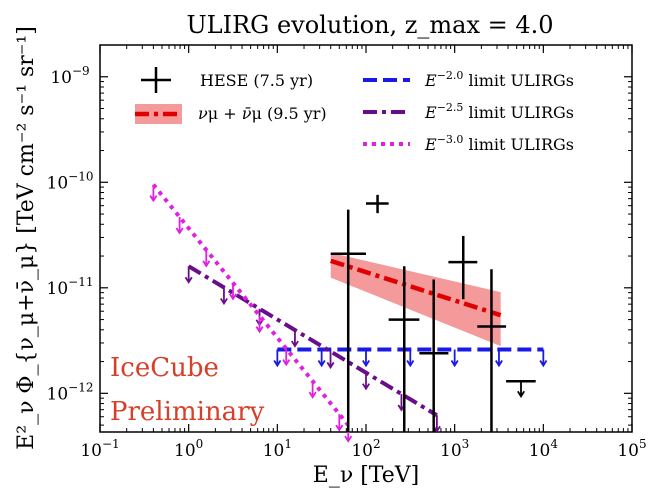  Describe the element at coordinates (164, 368) in the screenshot. I see `annotation-icecube: IceCube` at that location.